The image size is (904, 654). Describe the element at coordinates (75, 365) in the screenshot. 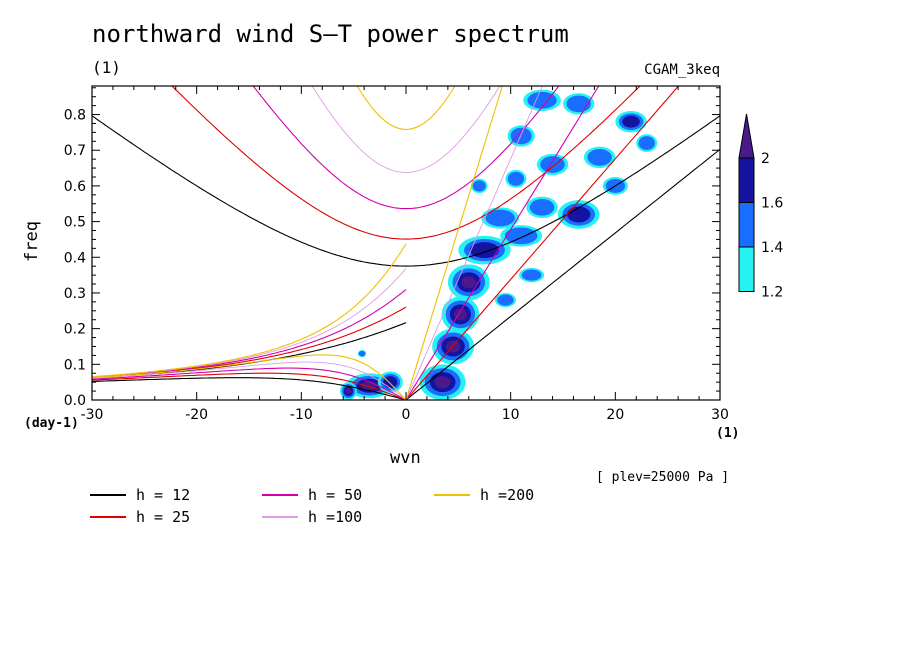

I see `y-tick-label: 0.1` at that location.